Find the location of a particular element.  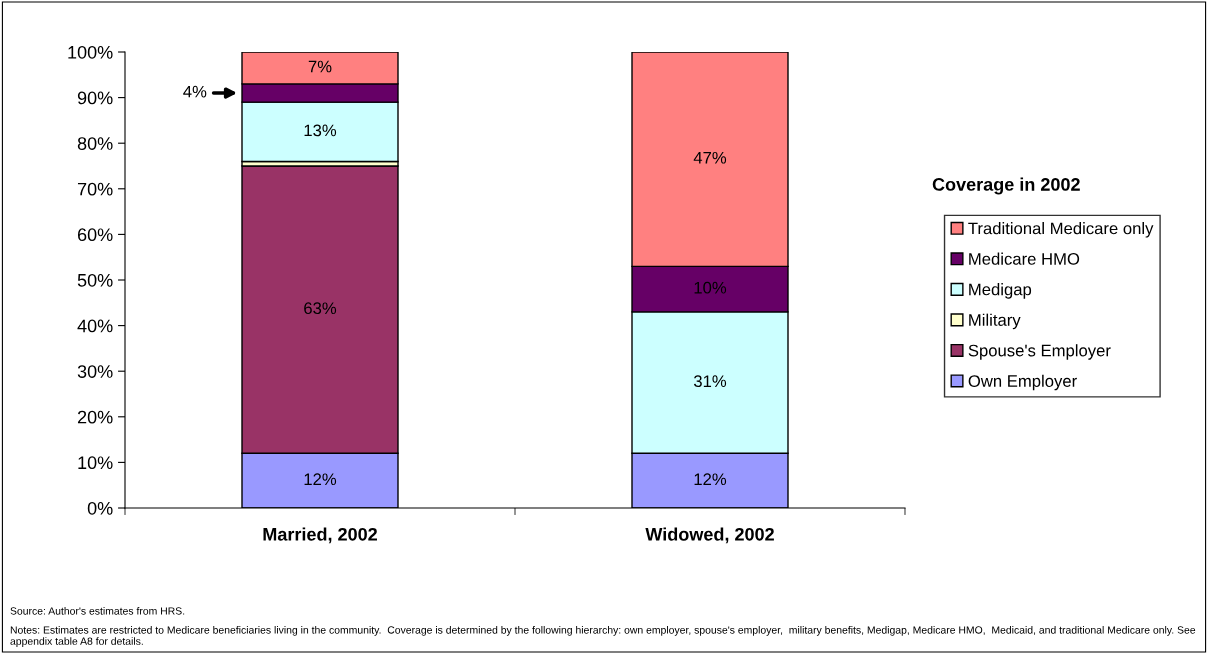

legend-title: Coverage in 2002 is located at coordinates (1006, 186).